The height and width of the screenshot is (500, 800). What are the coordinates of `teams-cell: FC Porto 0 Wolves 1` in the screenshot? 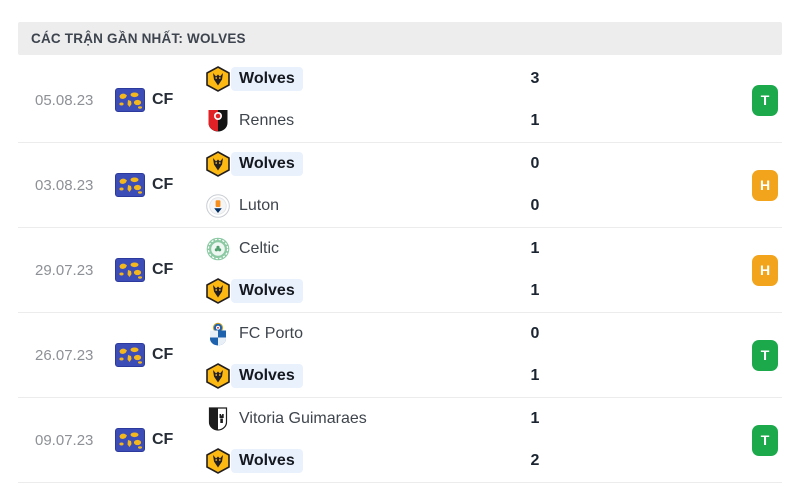 It's located at (380, 355).